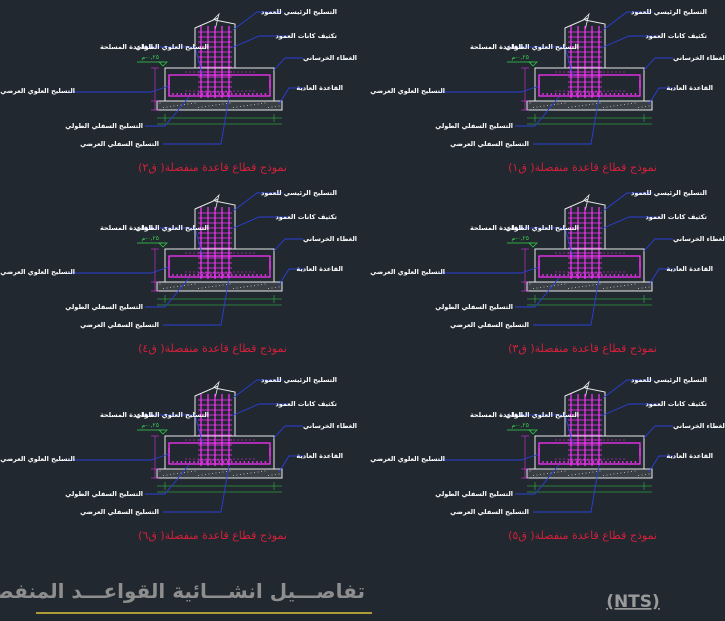 The image size is (725, 621). I want to click on plain-footing, so click(589, 105).